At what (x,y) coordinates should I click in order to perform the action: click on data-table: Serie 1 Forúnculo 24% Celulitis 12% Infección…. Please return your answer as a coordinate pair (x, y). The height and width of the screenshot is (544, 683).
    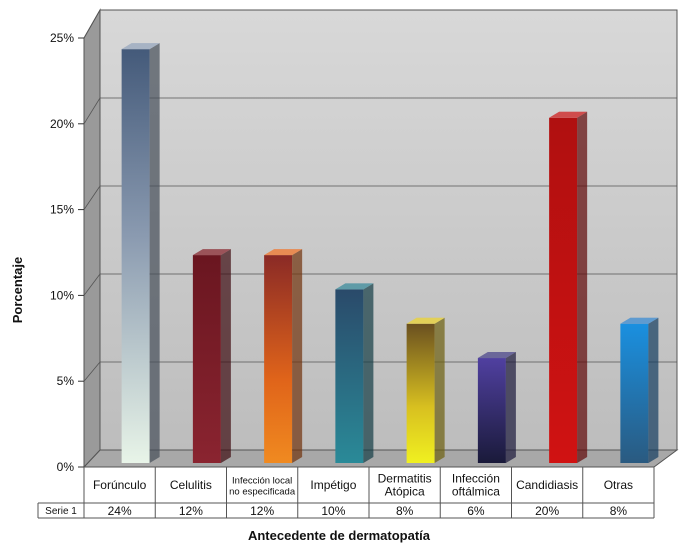
    Looking at the image, I should click on (346, 493).